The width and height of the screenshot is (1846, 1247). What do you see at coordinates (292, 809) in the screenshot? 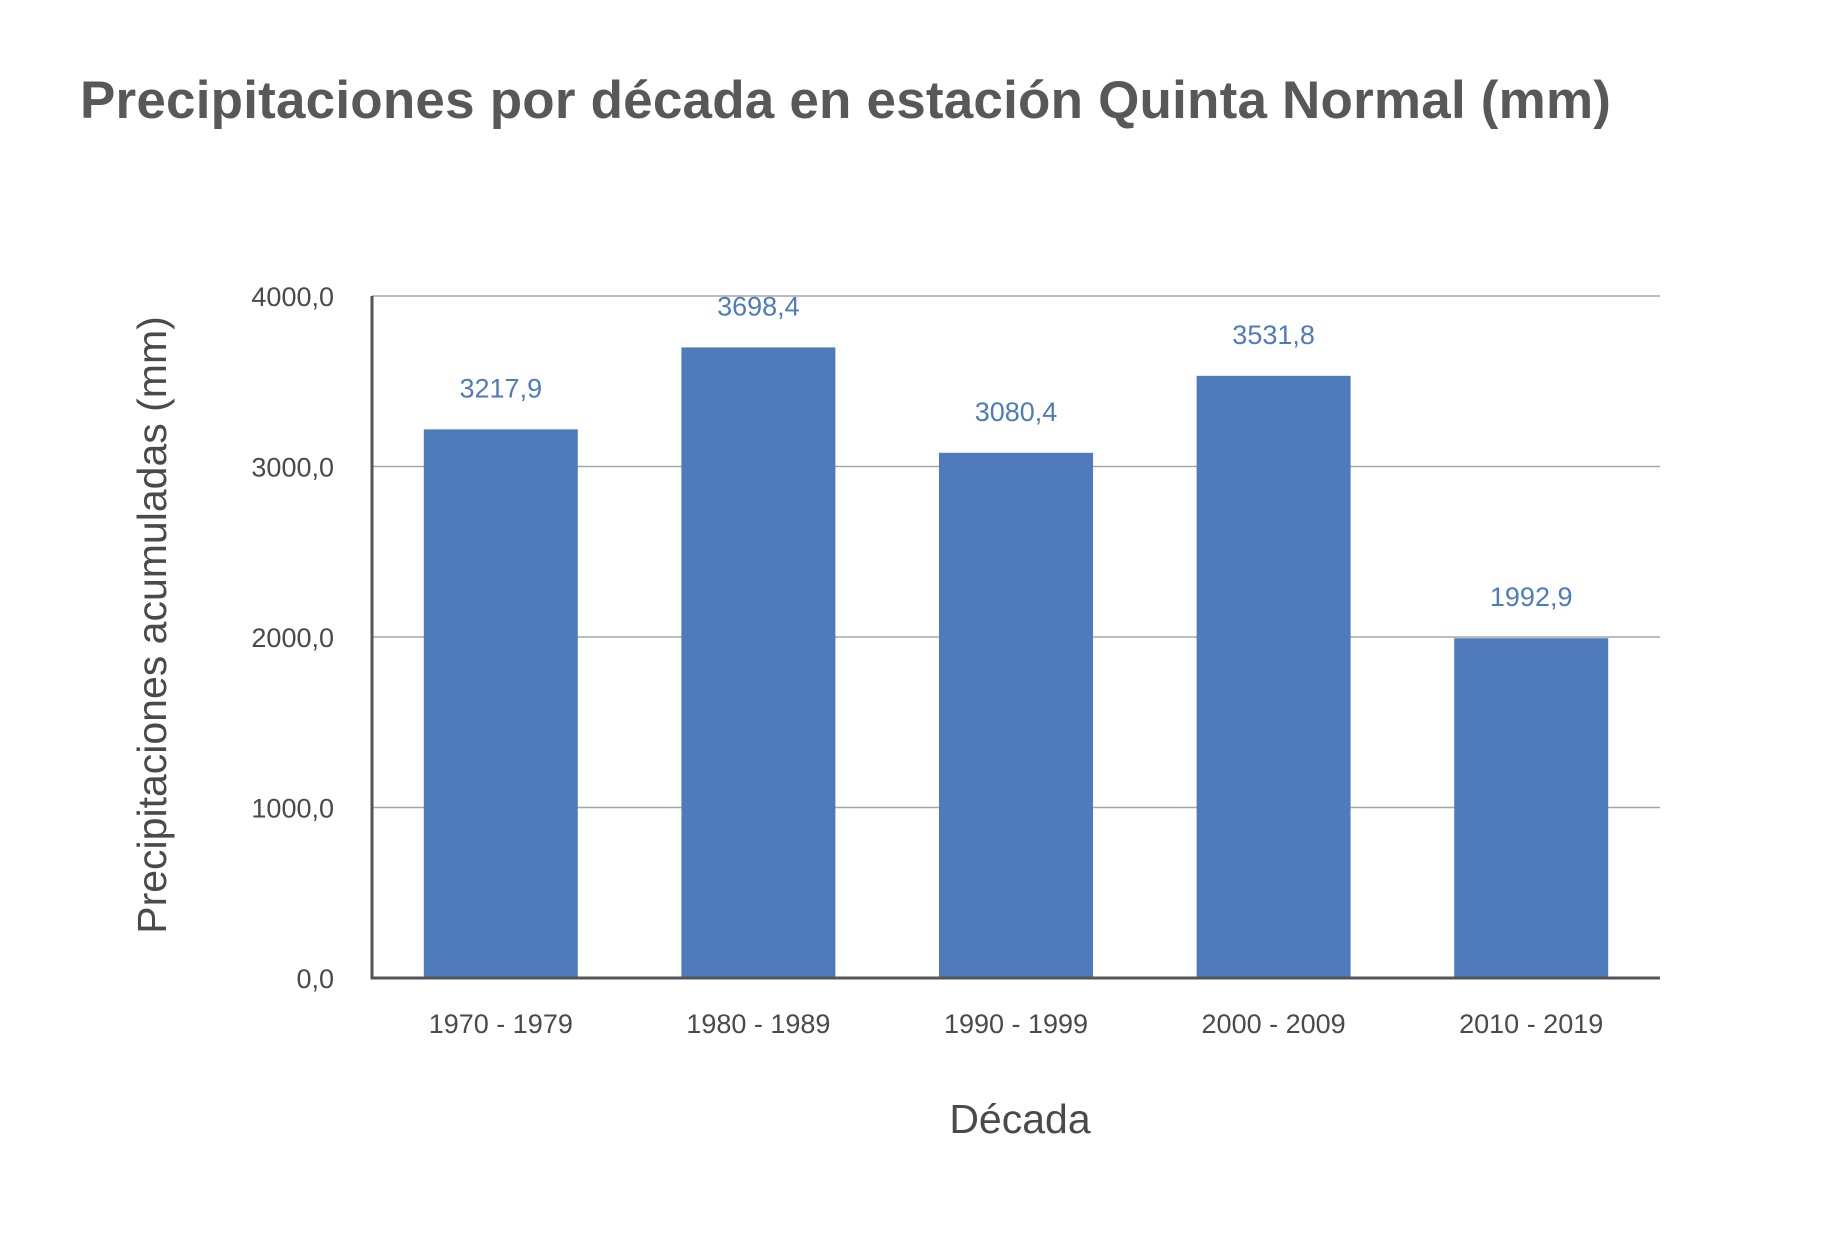
I see `y-tick-label: 1000,0` at bounding box center [292, 809].